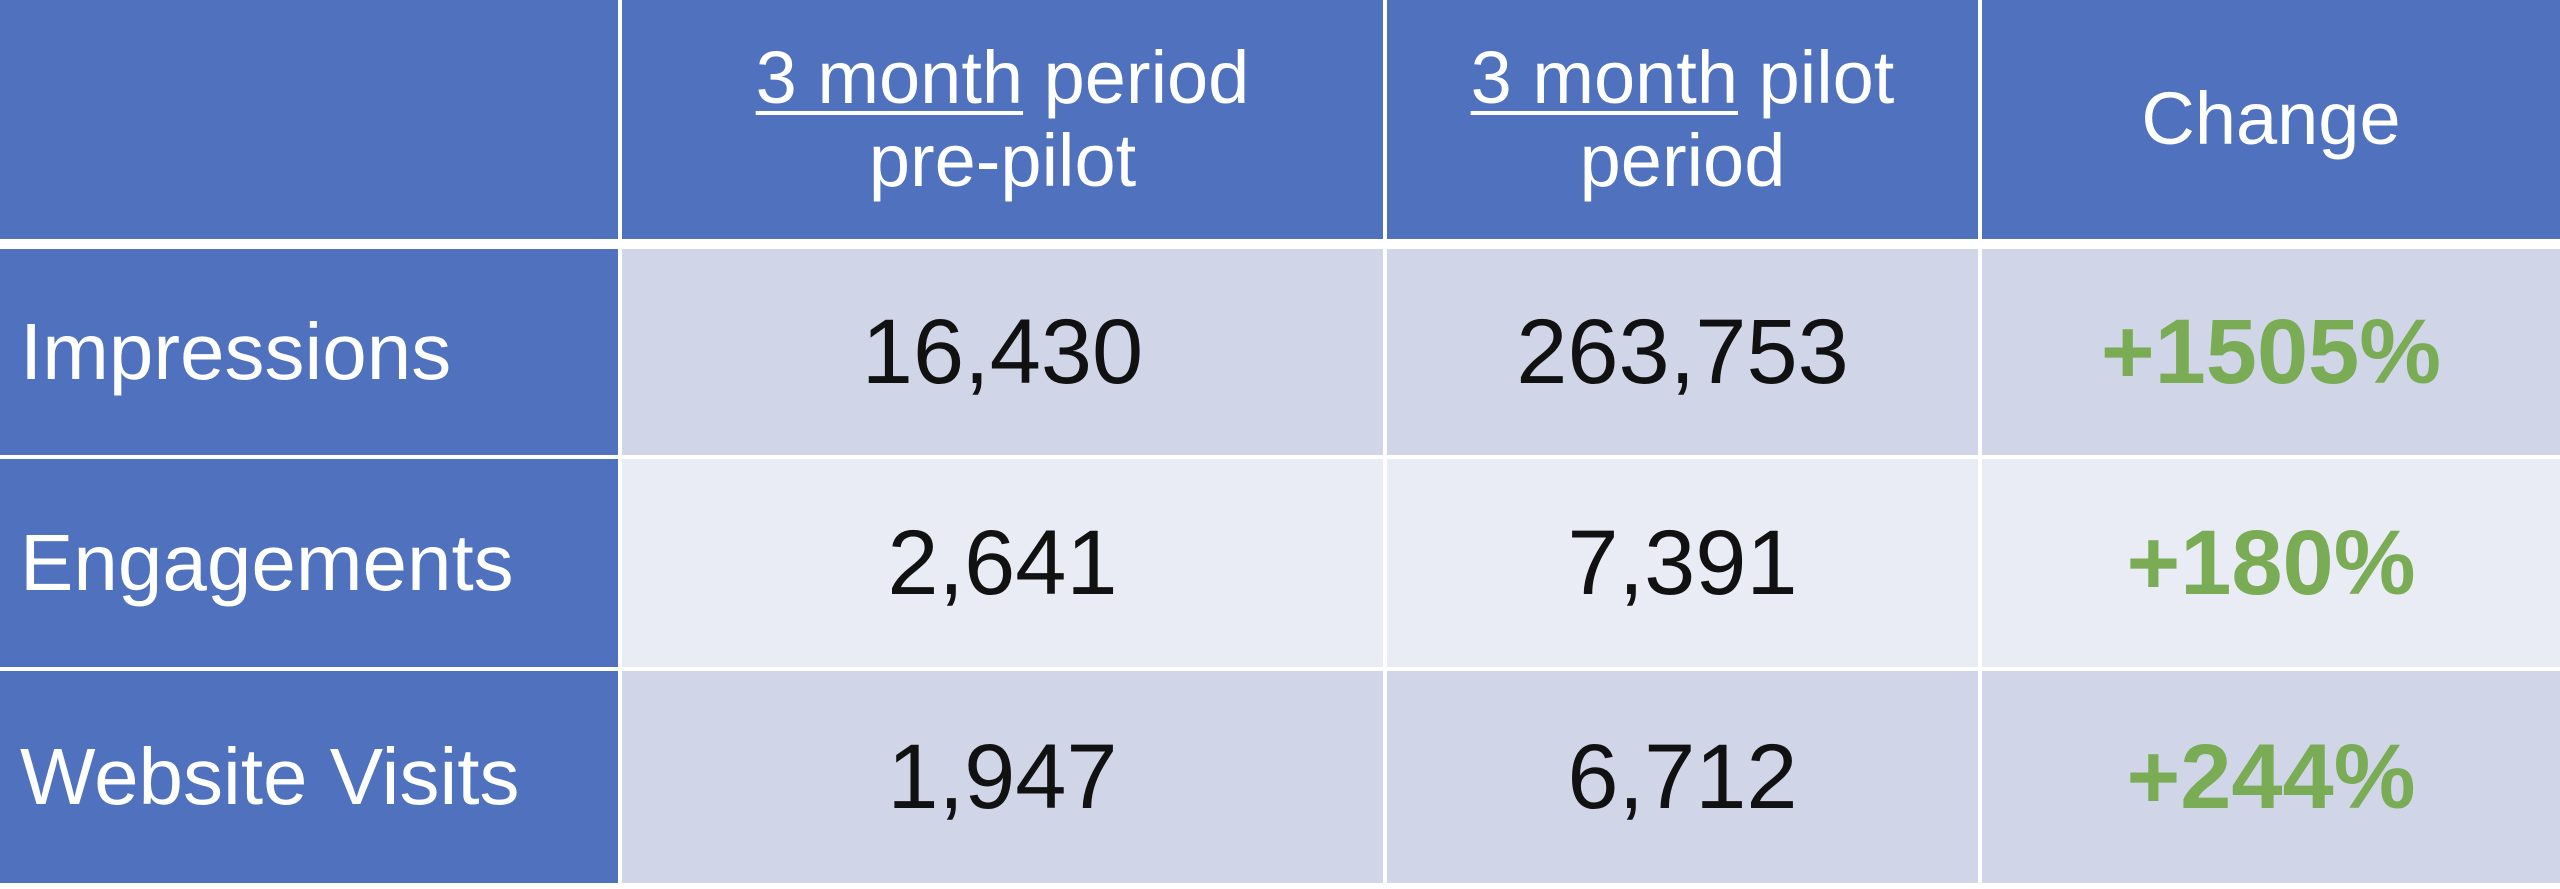 This screenshot has height=889, width=2560. Describe the element at coordinates (1682, 563) in the screenshot. I see `value-cell: 7,391` at that location.